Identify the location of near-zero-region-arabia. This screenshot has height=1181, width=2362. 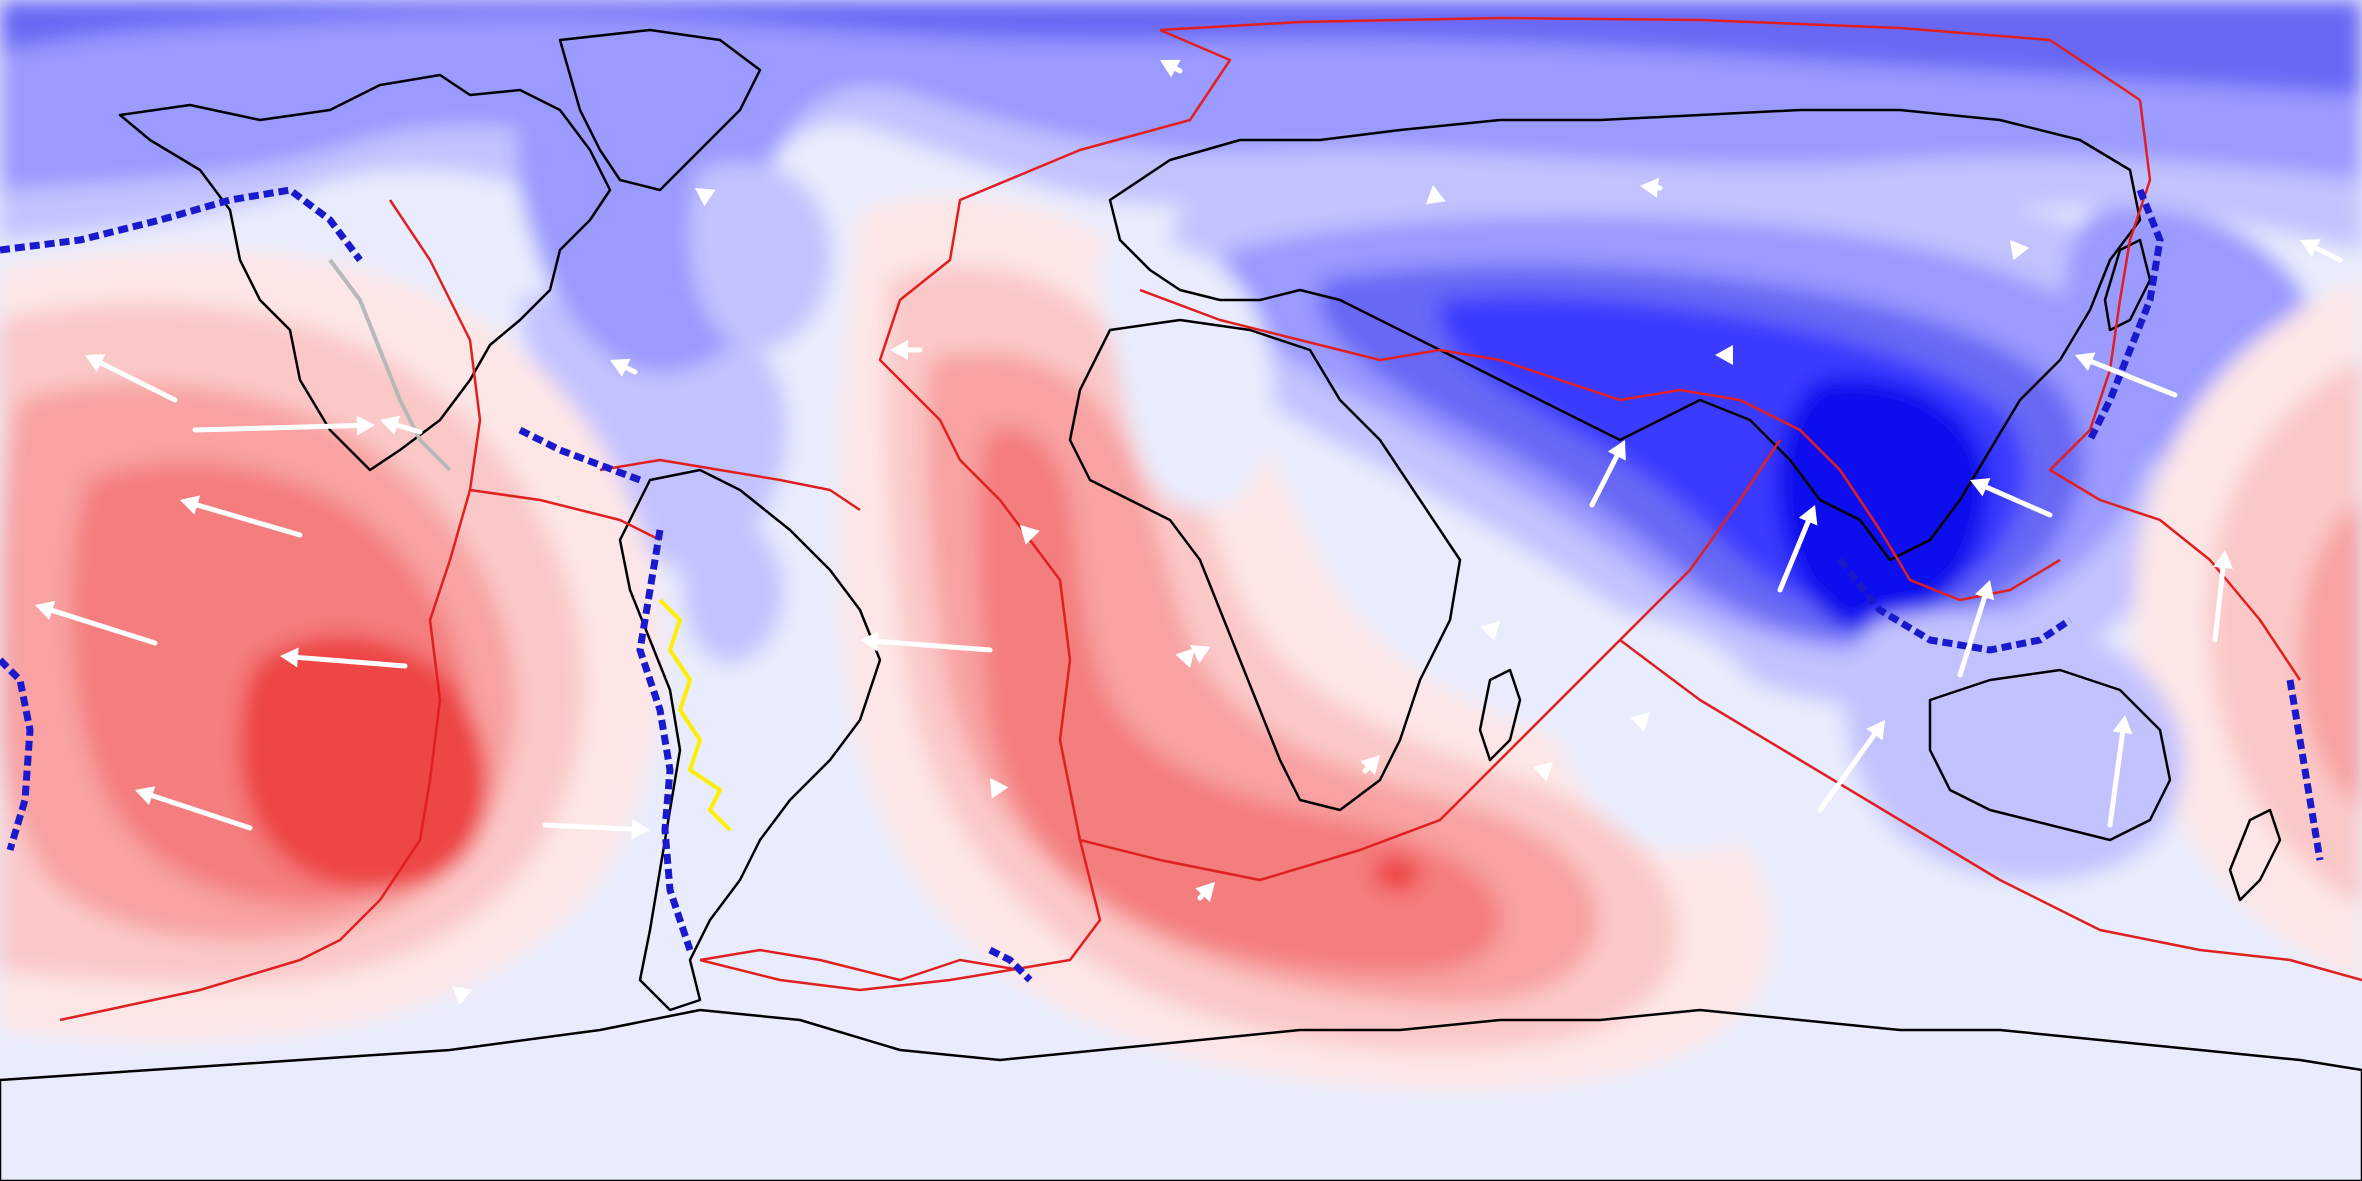
(1185, 376).